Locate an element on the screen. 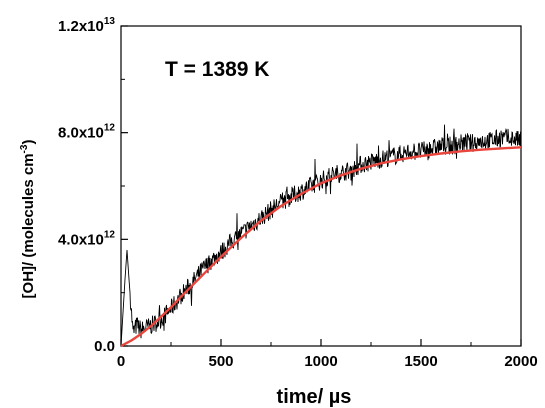 This screenshot has width=545, height=408. y-tick-label: 1.2x10¹³ is located at coordinates (86, 25).